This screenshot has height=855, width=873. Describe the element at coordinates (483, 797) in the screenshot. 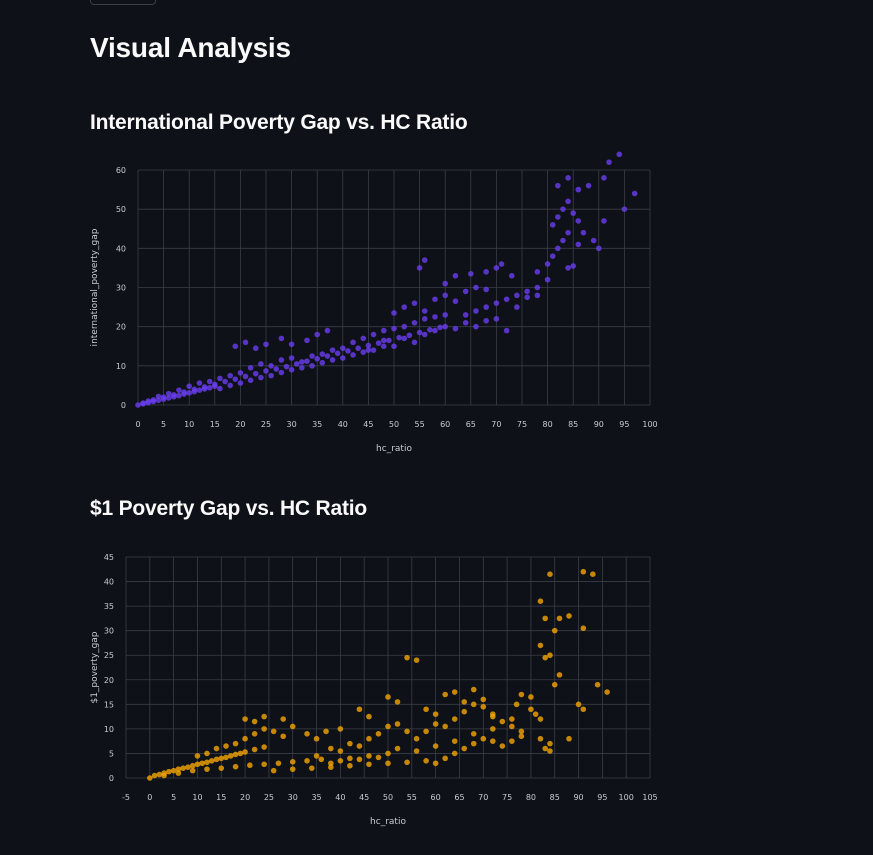

I see `x-tick-label: 70` at that location.